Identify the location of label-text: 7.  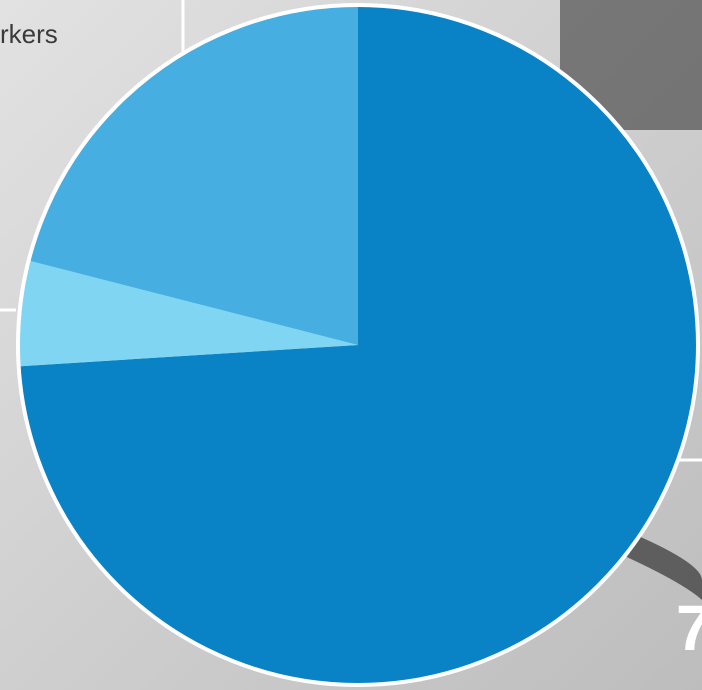
(689, 628).